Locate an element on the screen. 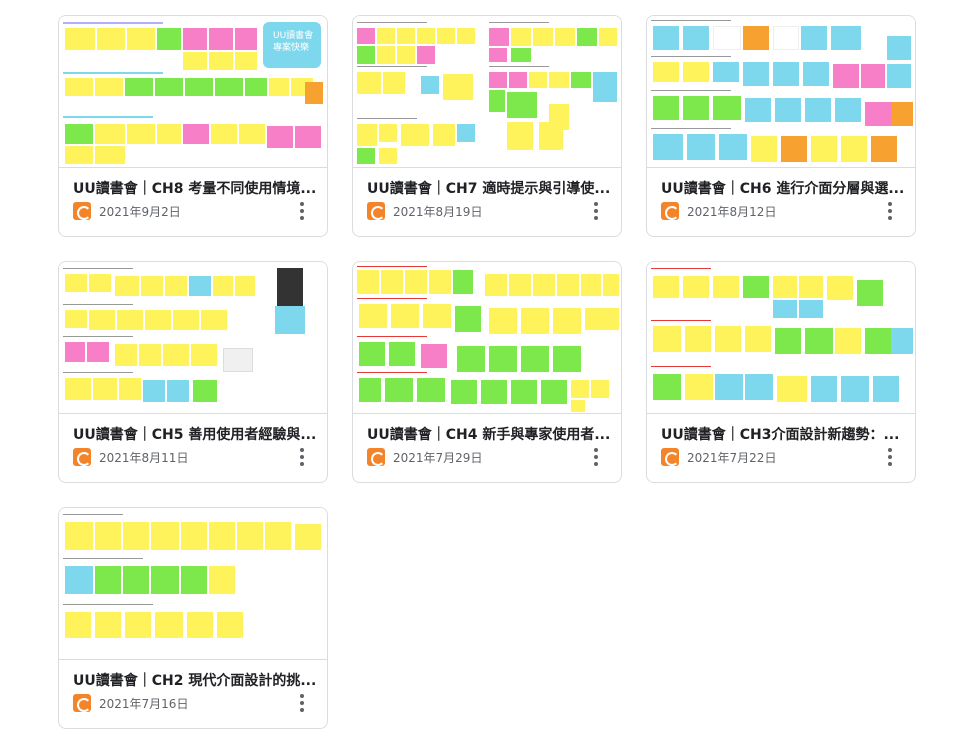 The image size is (970, 742). board-card: UU讀書會｜CH6 進行介面分層與選... 2021年8月12日 is located at coordinates (781, 126).